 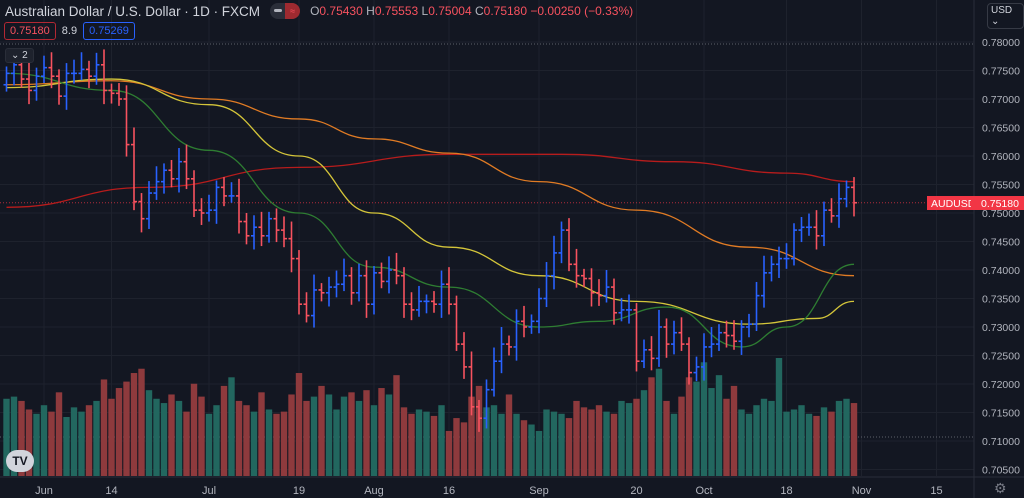 What do you see at coordinates (450, 11) in the screenshot?
I see `low-value: 0.75004` at bounding box center [450, 11].